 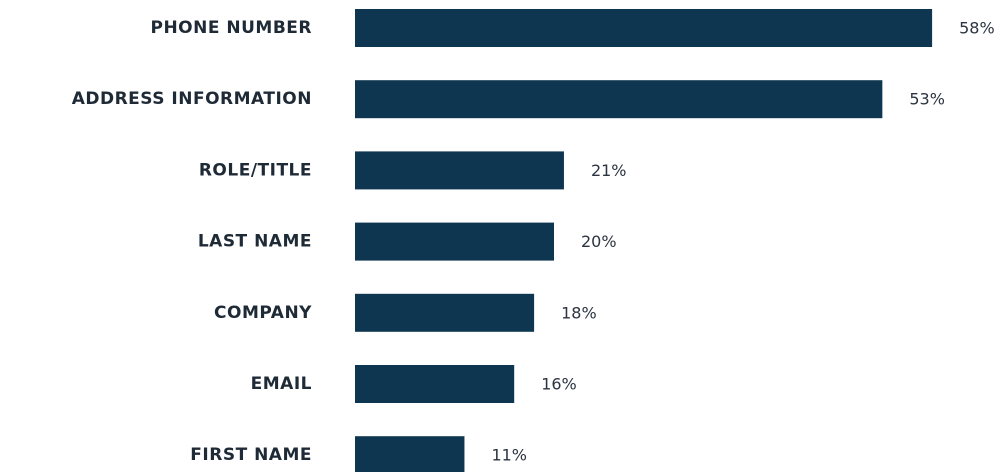 What do you see at coordinates (281, 384) in the screenshot?
I see `category-label: EMAIL` at bounding box center [281, 384].